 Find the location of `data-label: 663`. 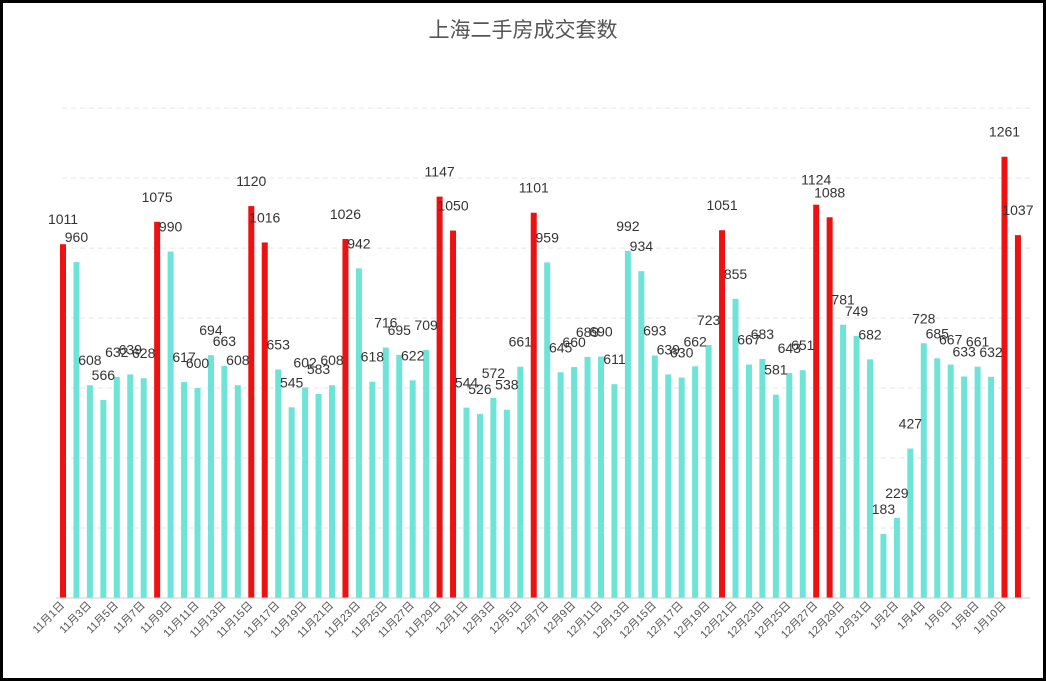

data-label: 663 is located at coordinates (225, 341).